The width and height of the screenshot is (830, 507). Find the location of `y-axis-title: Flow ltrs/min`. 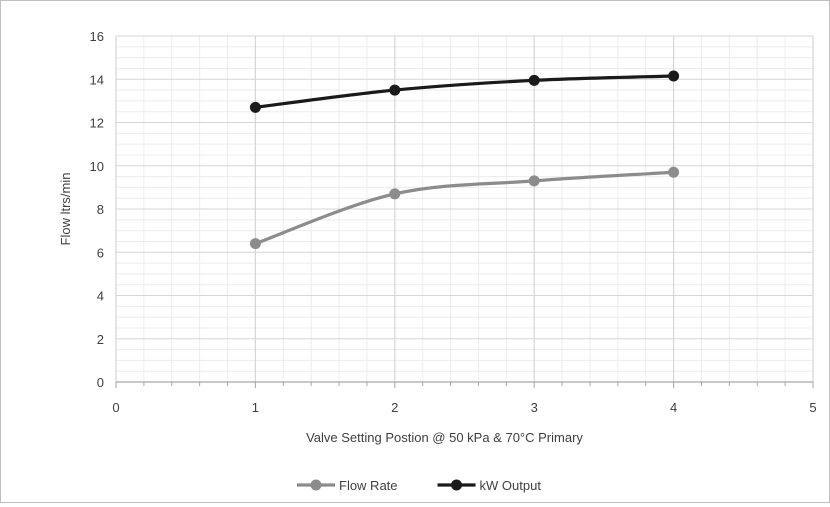

y-axis-title: Flow ltrs/min is located at coordinates (65, 209).